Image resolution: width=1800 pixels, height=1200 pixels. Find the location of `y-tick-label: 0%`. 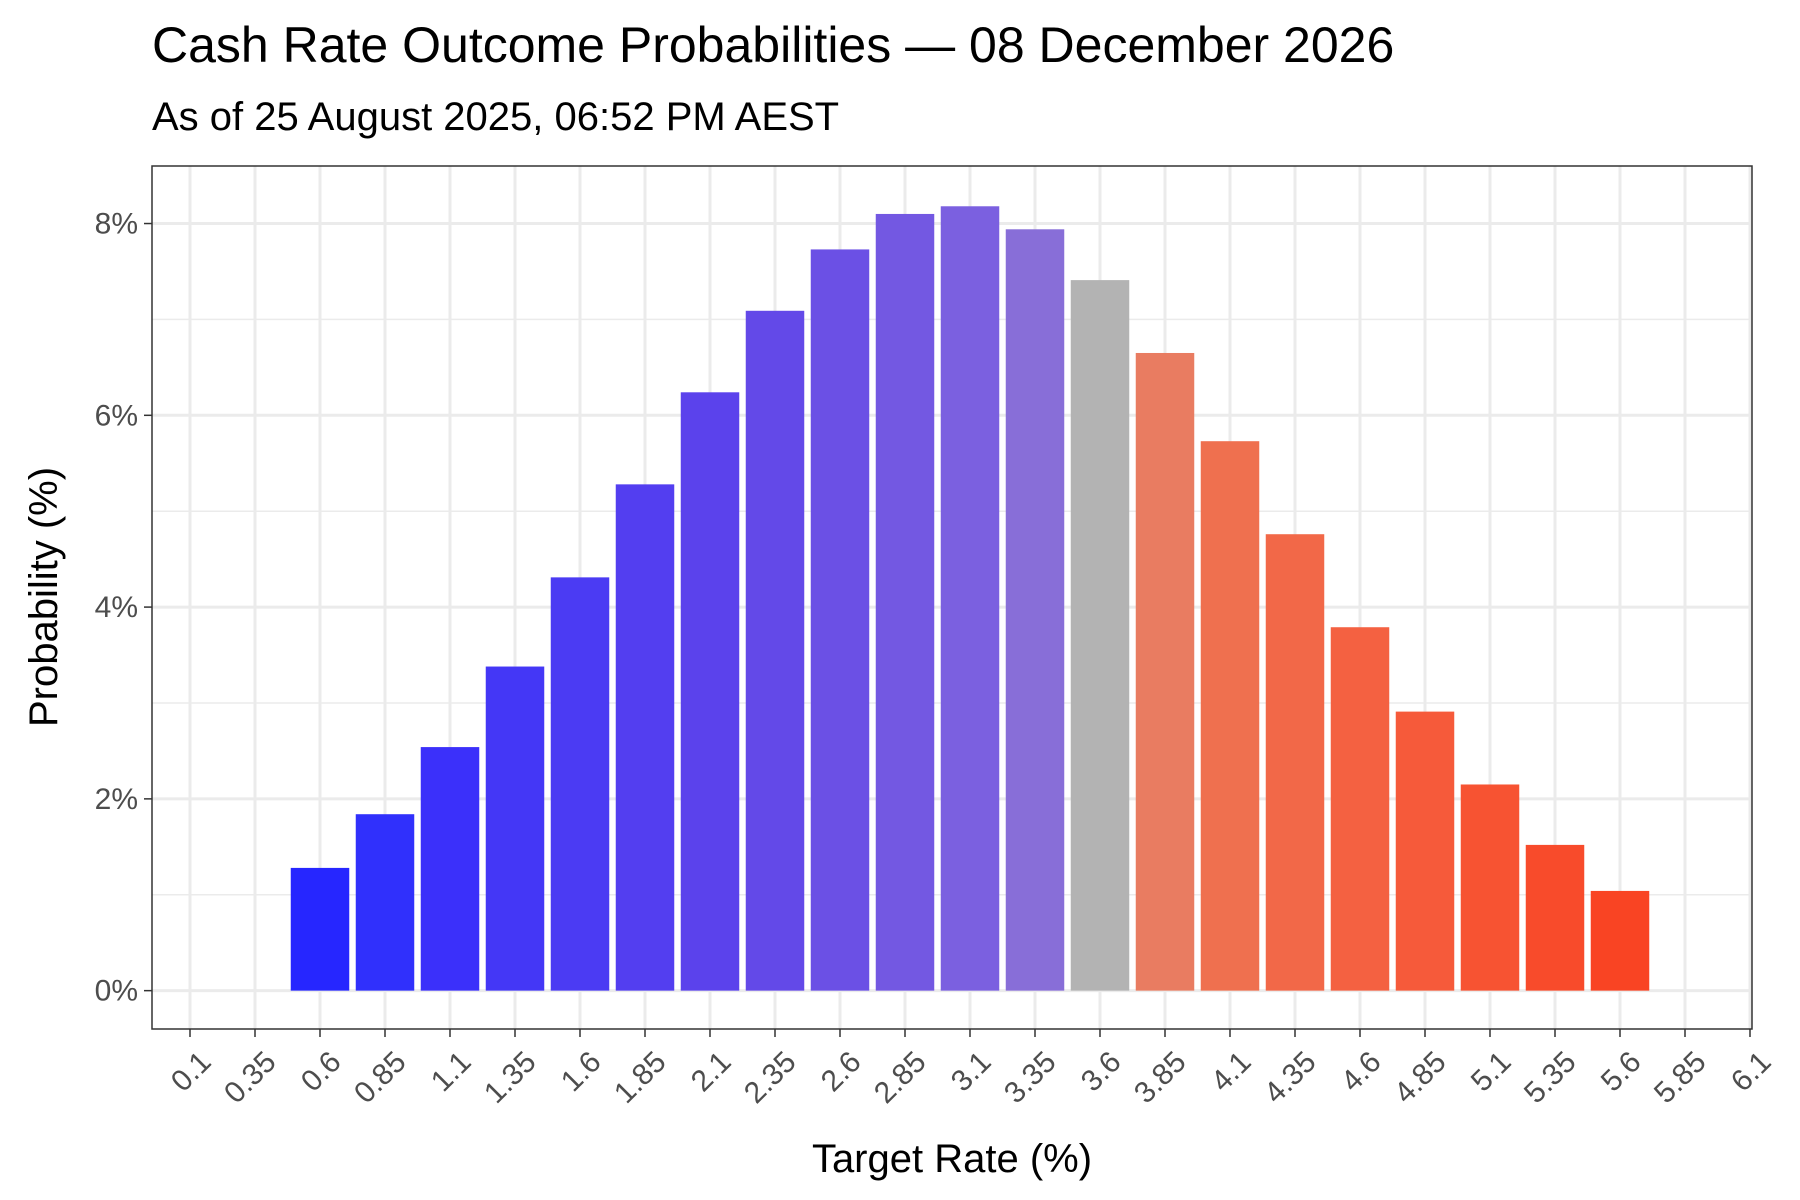

y-tick-label: 0% is located at coordinates (116, 991).